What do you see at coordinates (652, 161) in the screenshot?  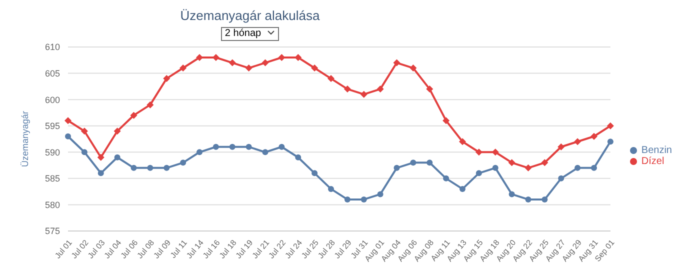 I see `legend-label: Dízel` at bounding box center [652, 161].